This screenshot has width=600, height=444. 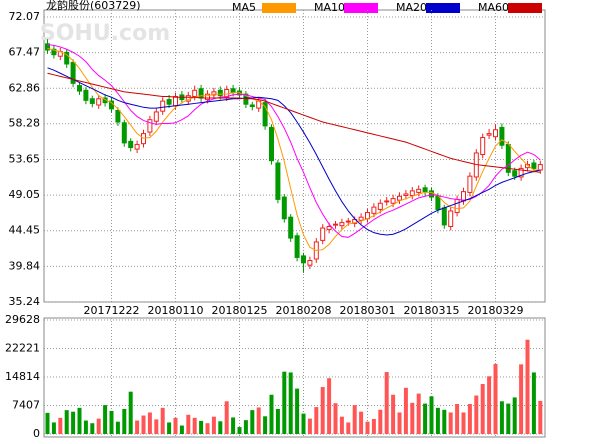 I want to click on y-tick-label: 22221, so click(x=22, y=348).